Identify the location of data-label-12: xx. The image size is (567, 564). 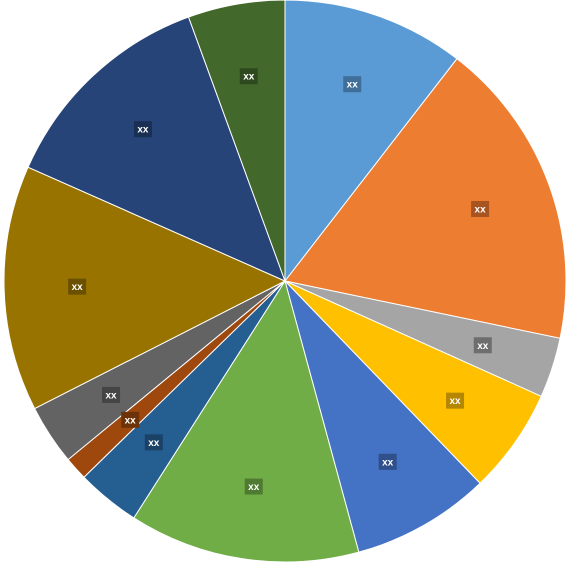
(248, 76).